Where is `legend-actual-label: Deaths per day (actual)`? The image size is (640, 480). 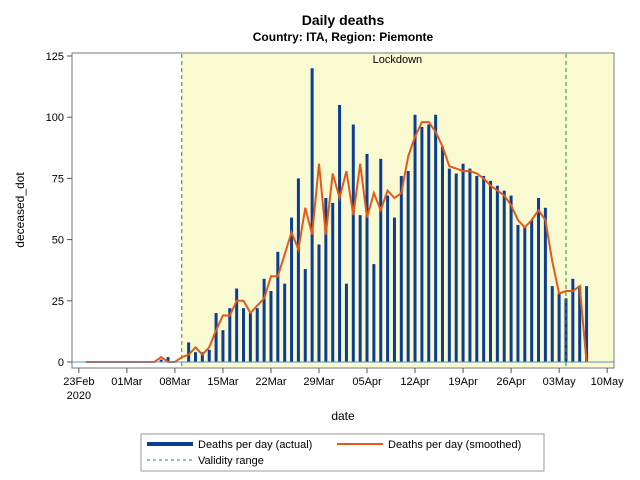
legend-actual-label: Deaths per day (actual) is located at coordinates (255, 445).